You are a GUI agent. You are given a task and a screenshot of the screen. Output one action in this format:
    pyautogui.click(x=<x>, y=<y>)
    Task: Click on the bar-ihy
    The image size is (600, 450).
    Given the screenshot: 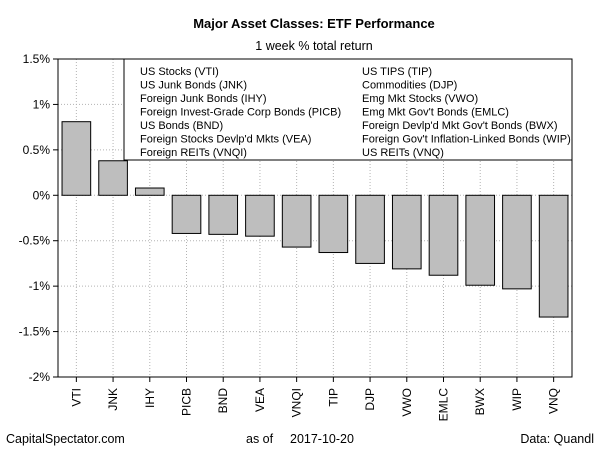 What is the action you would take?
    pyautogui.click(x=149, y=191)
    